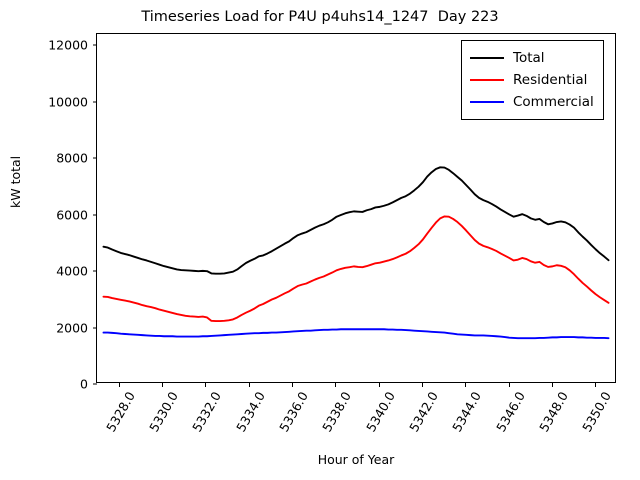 The image size is (640, 480). What do you see at coordinates (250, 412) in the screenshot?
I see `x-tick-label: 5334.0` at bounding box center [250, 412].